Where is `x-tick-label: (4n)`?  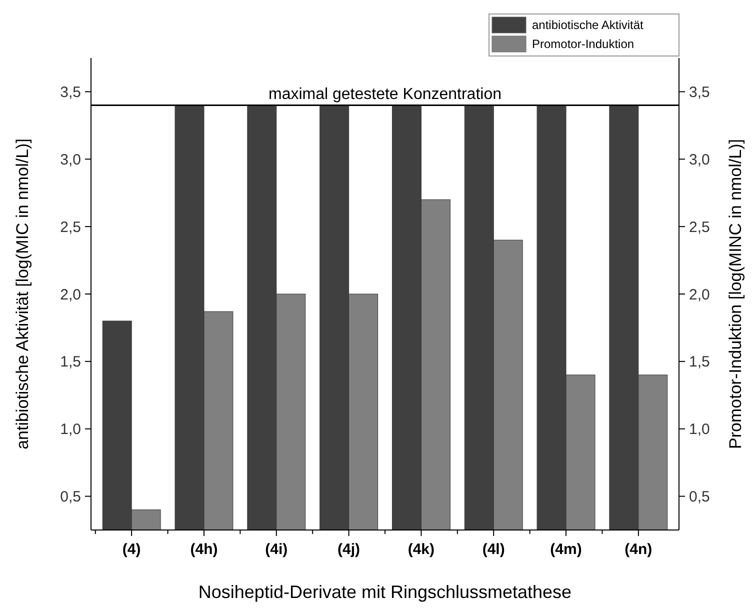 x-tick-label: (4n) is located at coordinates (638, 549).